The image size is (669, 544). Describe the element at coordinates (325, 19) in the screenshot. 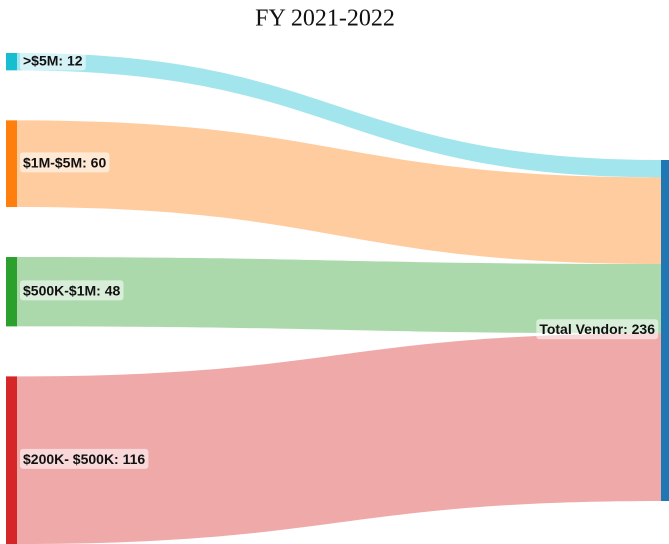

I see `chart-title: FY 2021-2022` at that location.